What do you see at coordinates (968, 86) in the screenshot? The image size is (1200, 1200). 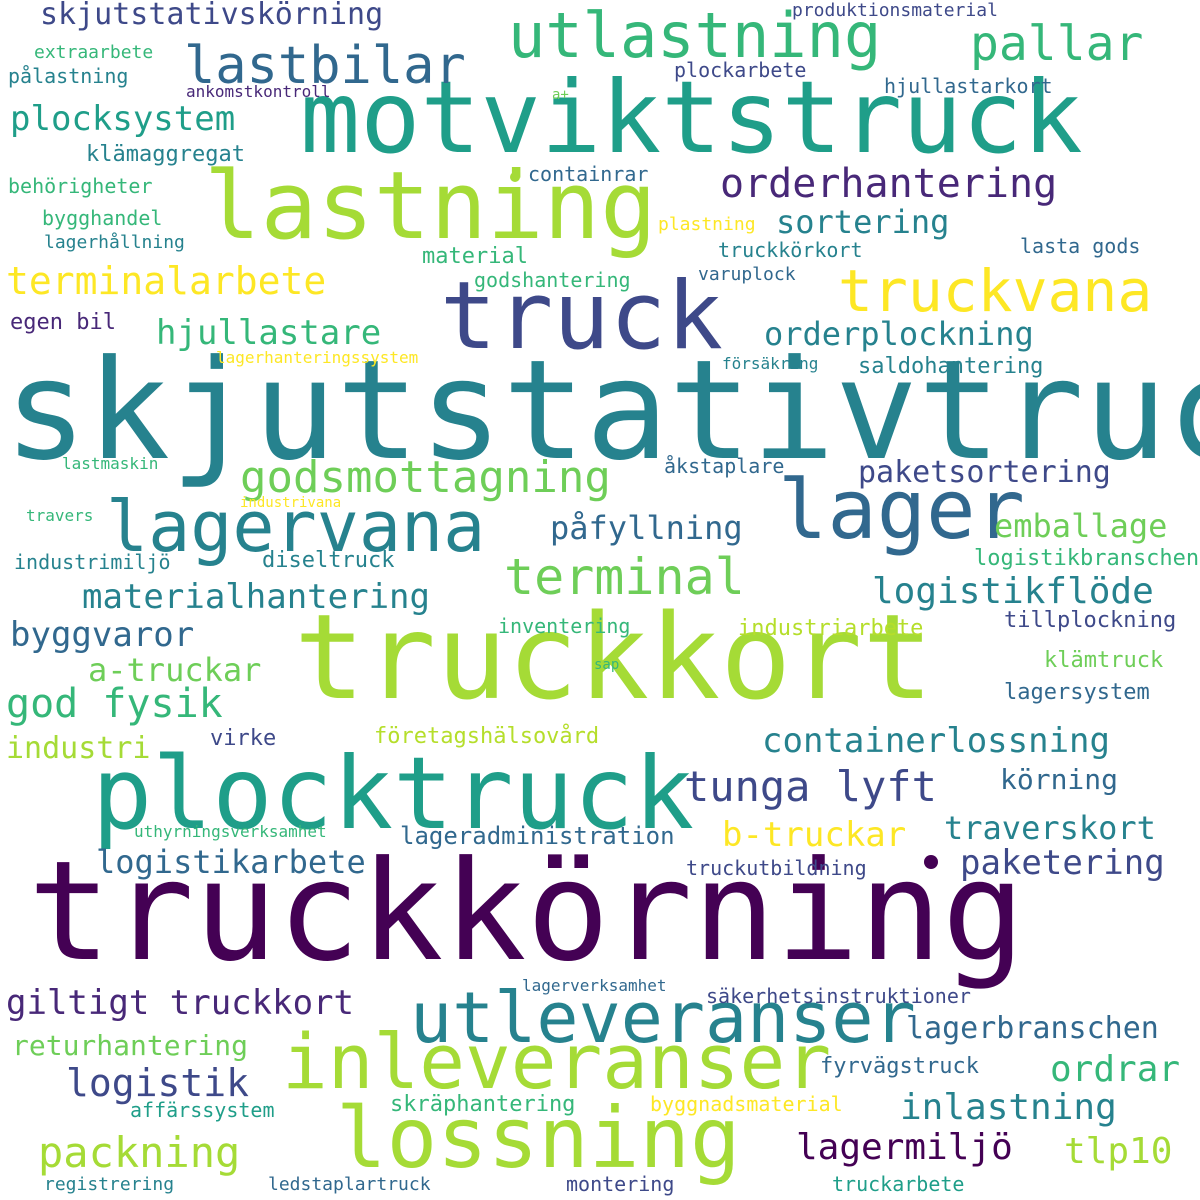 I see `word-hjullastarkort: hjullastarkort` at bounding box center [968, 86].